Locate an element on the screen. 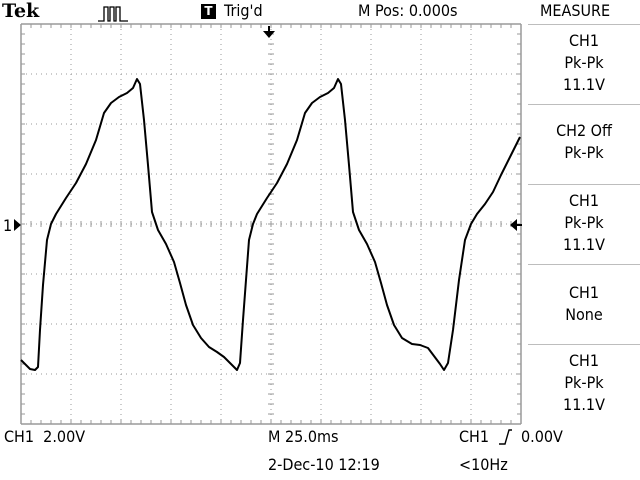 This screenshot has height=480, width=640. measure-slot-1: CH1 Pk-Pk 11.1V is located at coordinates (584, 63).